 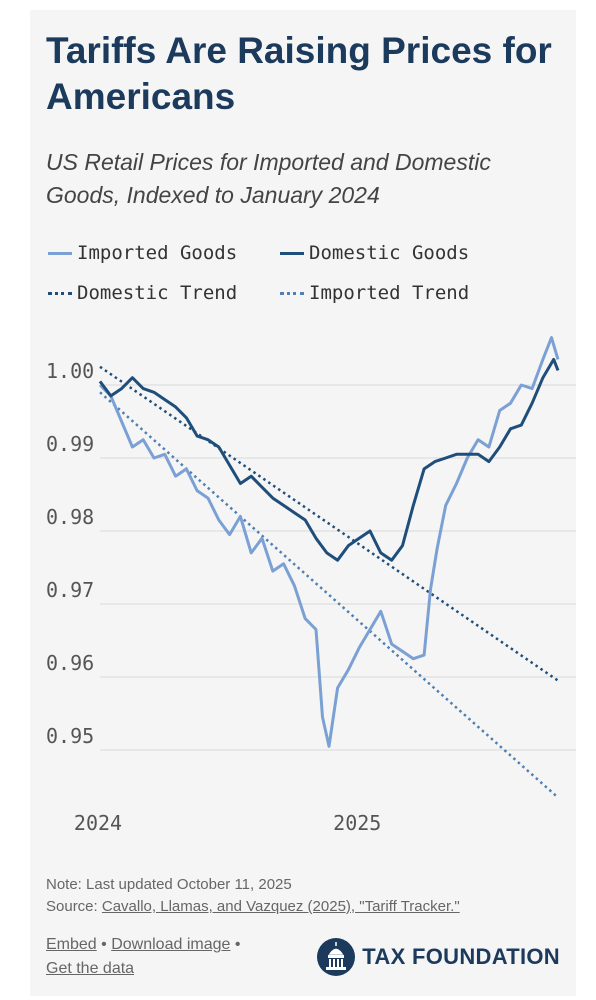 What do you see at coordinates (70, 663) in the screenshot?
I see `y-tick-label: 0.96` at bounding box center [70, 663].